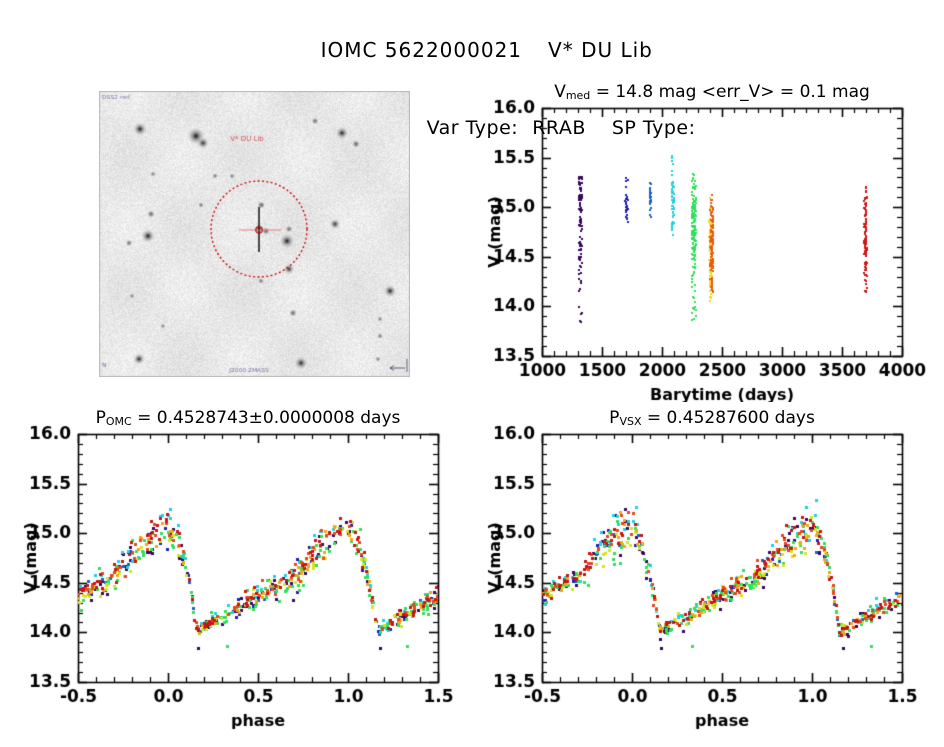  Describe the element at coordinates (730, 92) in the screenshot. I see `vmed-text: = 14.8 mag <err_V> = 0.1 mag` at that location.